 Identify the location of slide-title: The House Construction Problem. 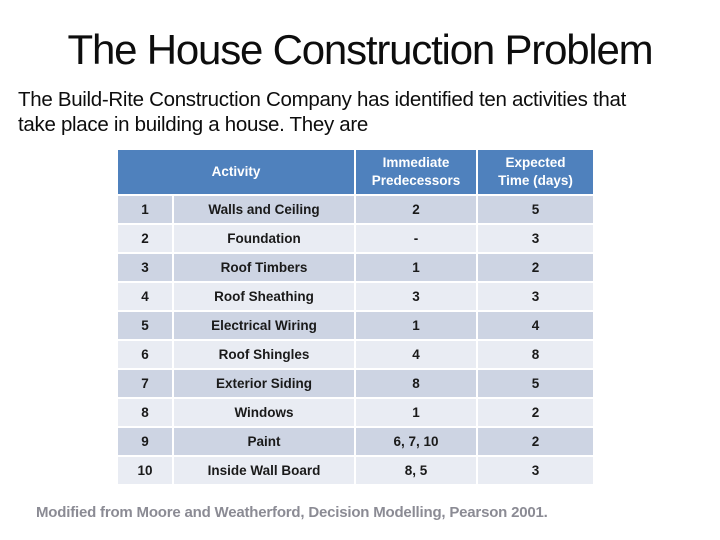
(360, 49).